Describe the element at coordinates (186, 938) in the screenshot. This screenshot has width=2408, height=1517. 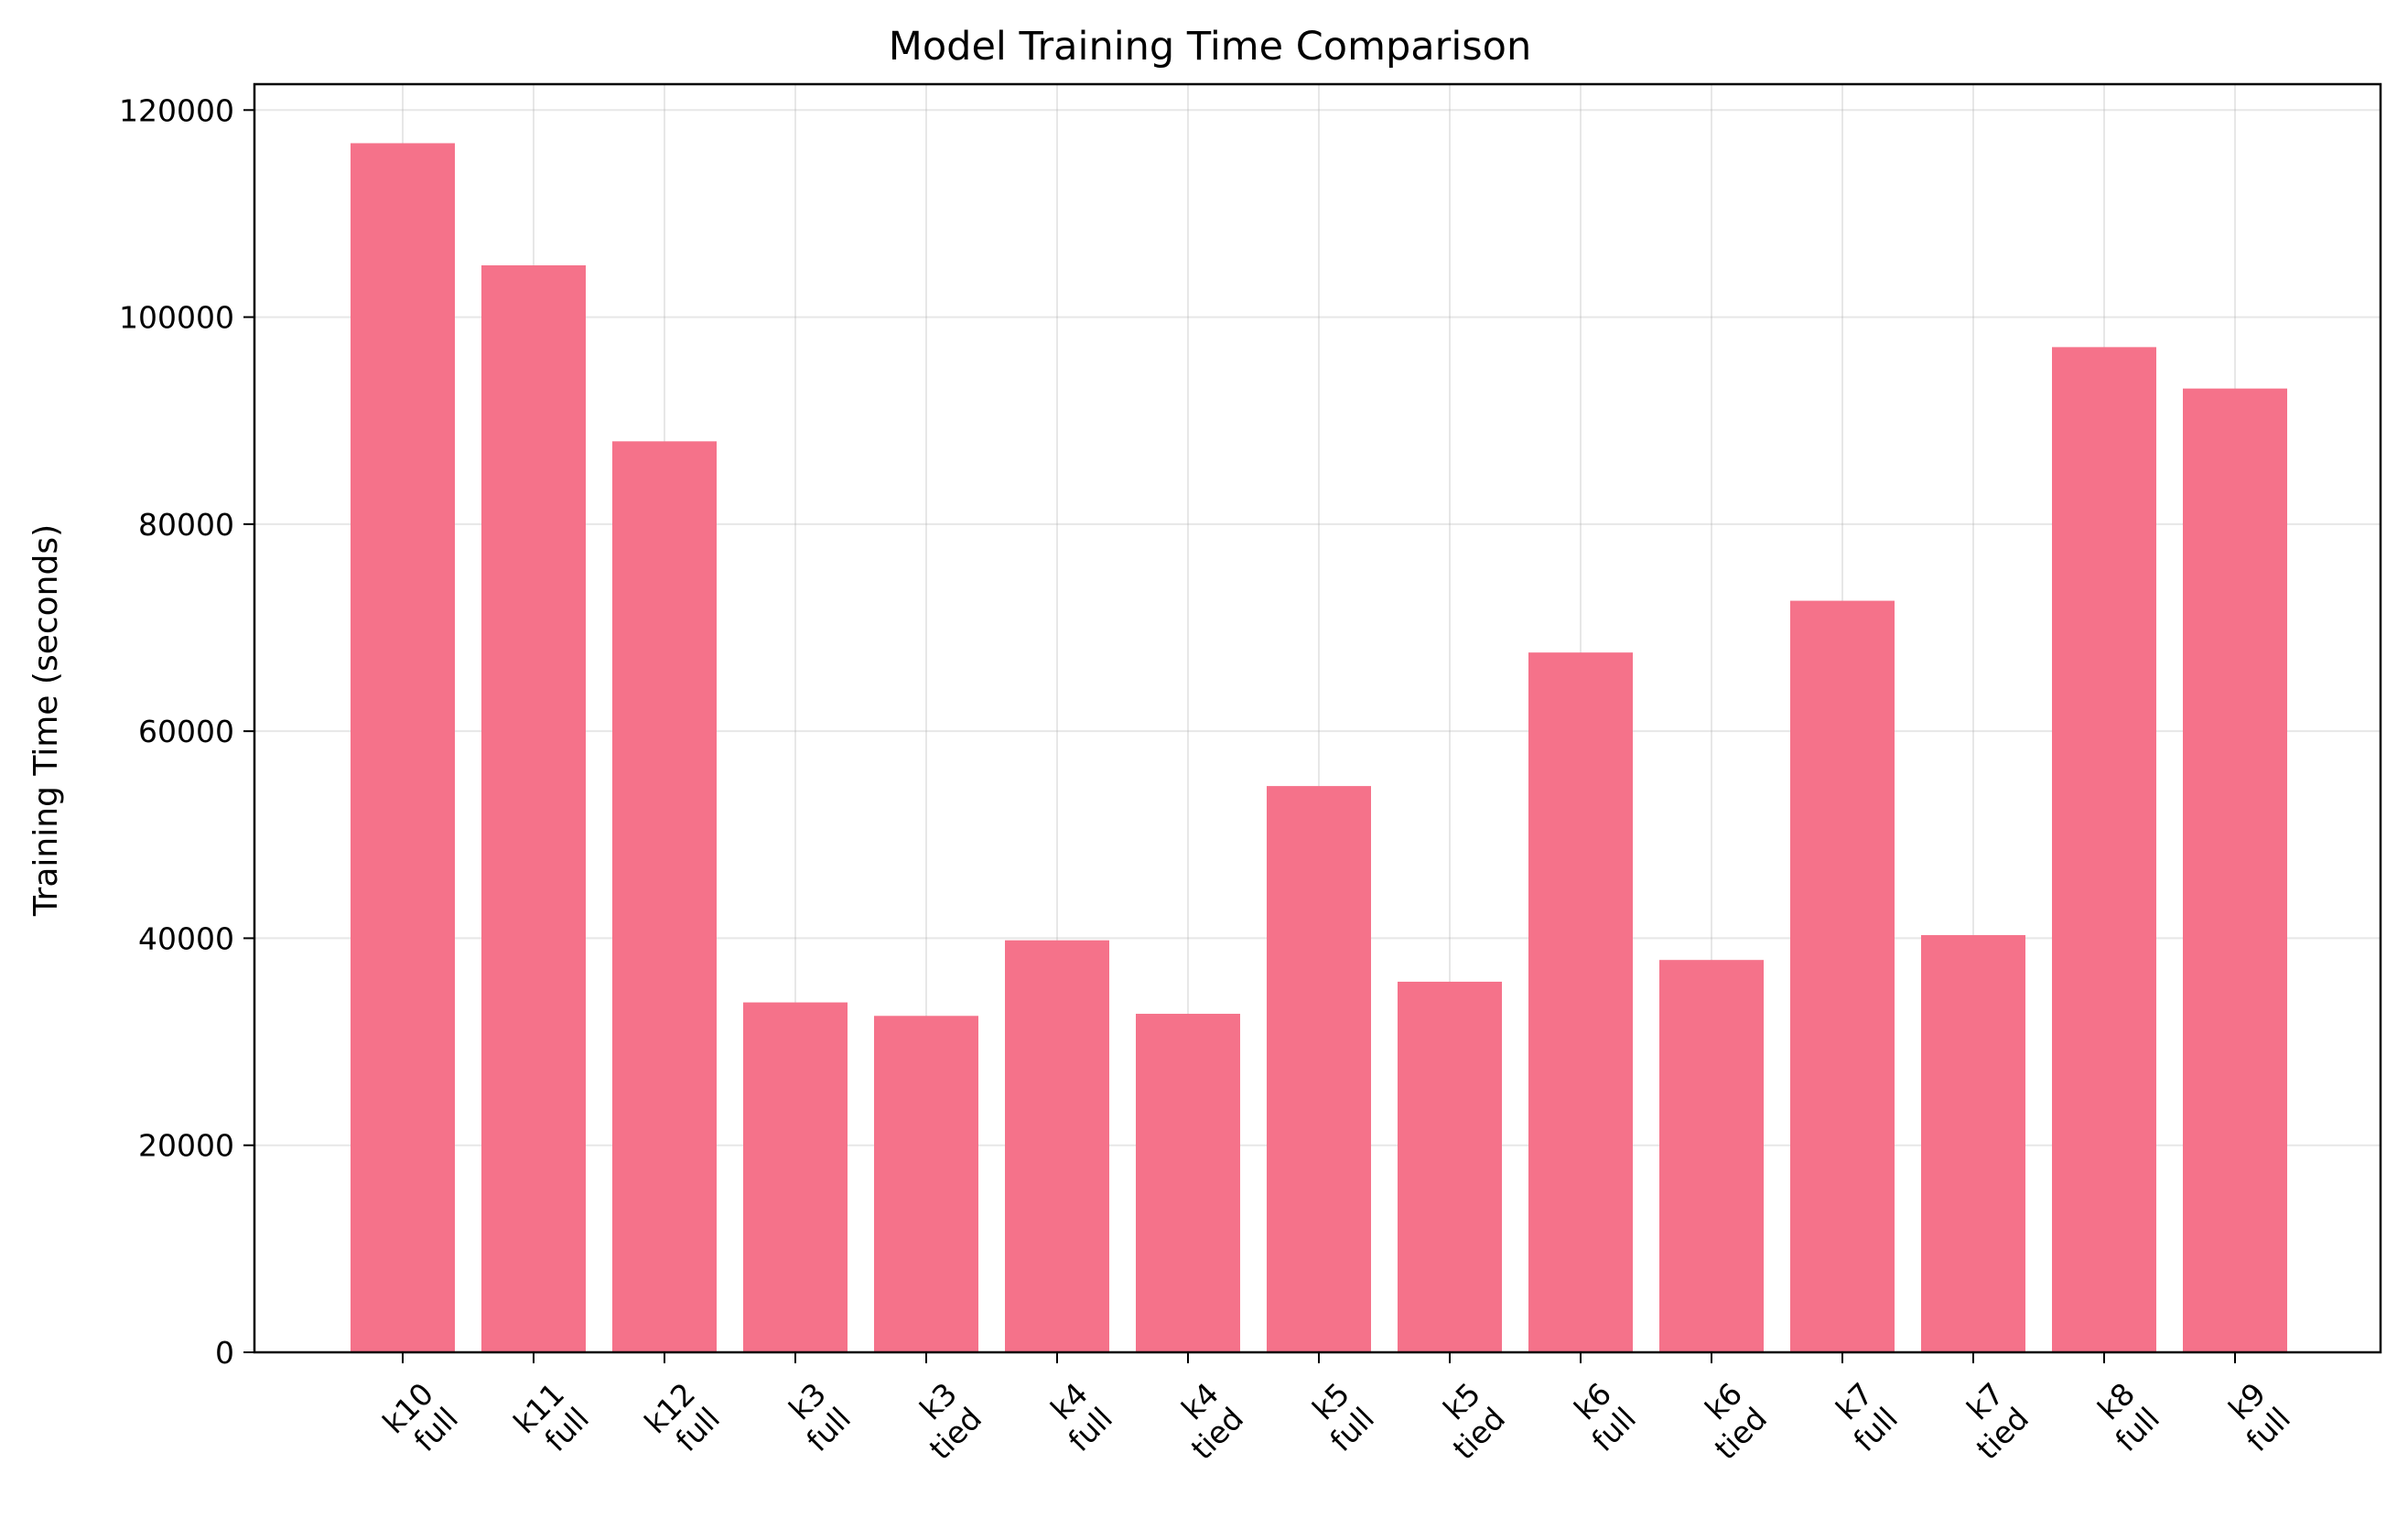
I see `y-tick-label: 40000` at that location.